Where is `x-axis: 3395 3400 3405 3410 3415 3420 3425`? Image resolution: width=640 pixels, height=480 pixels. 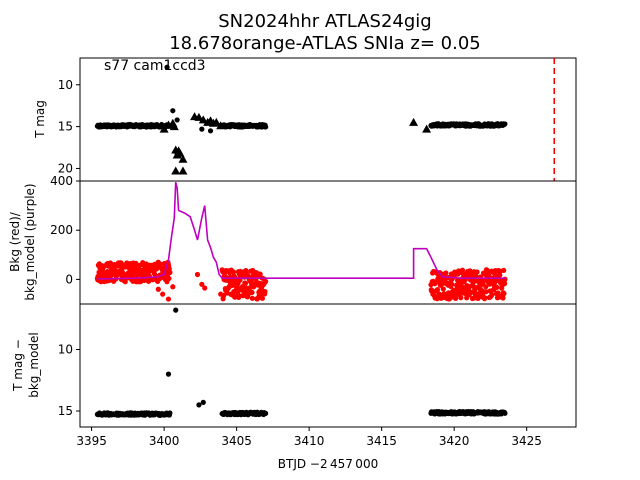 x-axis: 3395 3400 3405 3410 3415 3420 3425 is located at coordinates (309, 437).